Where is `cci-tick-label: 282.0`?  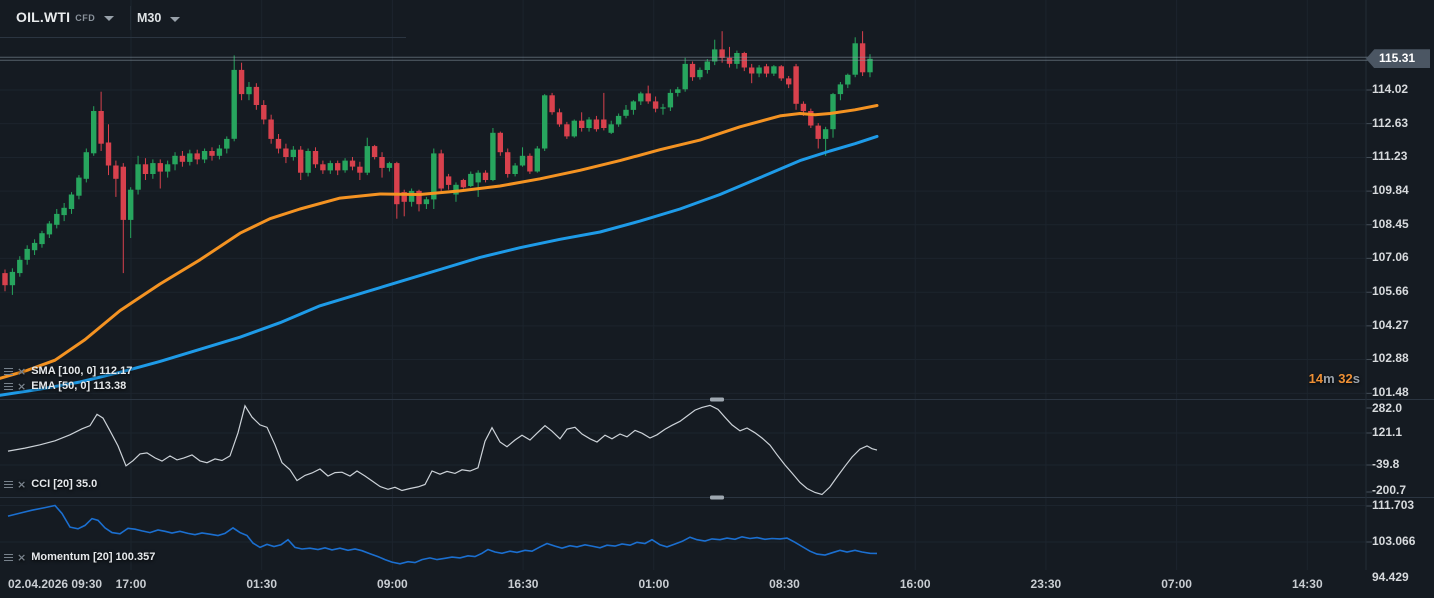
cci-tick-label: 282.0 is located at coordinates (1387, 408).